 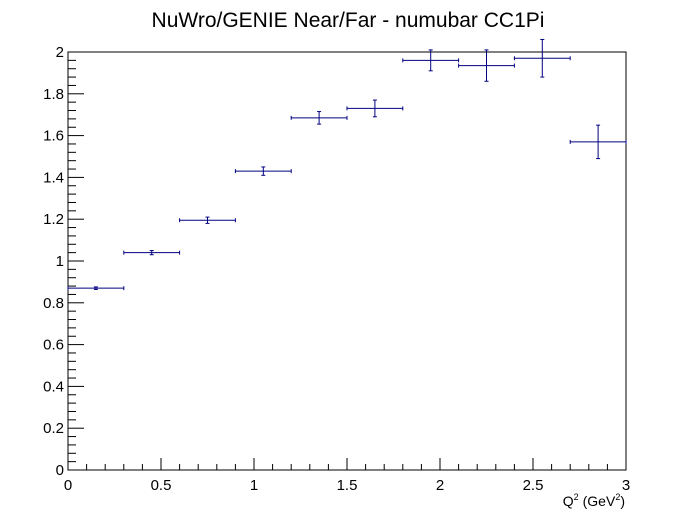 What do you see at coordinates (53, 136) in the screenshot?
I see `y-tick-label: 1.6` at bounding box center [53, 136].